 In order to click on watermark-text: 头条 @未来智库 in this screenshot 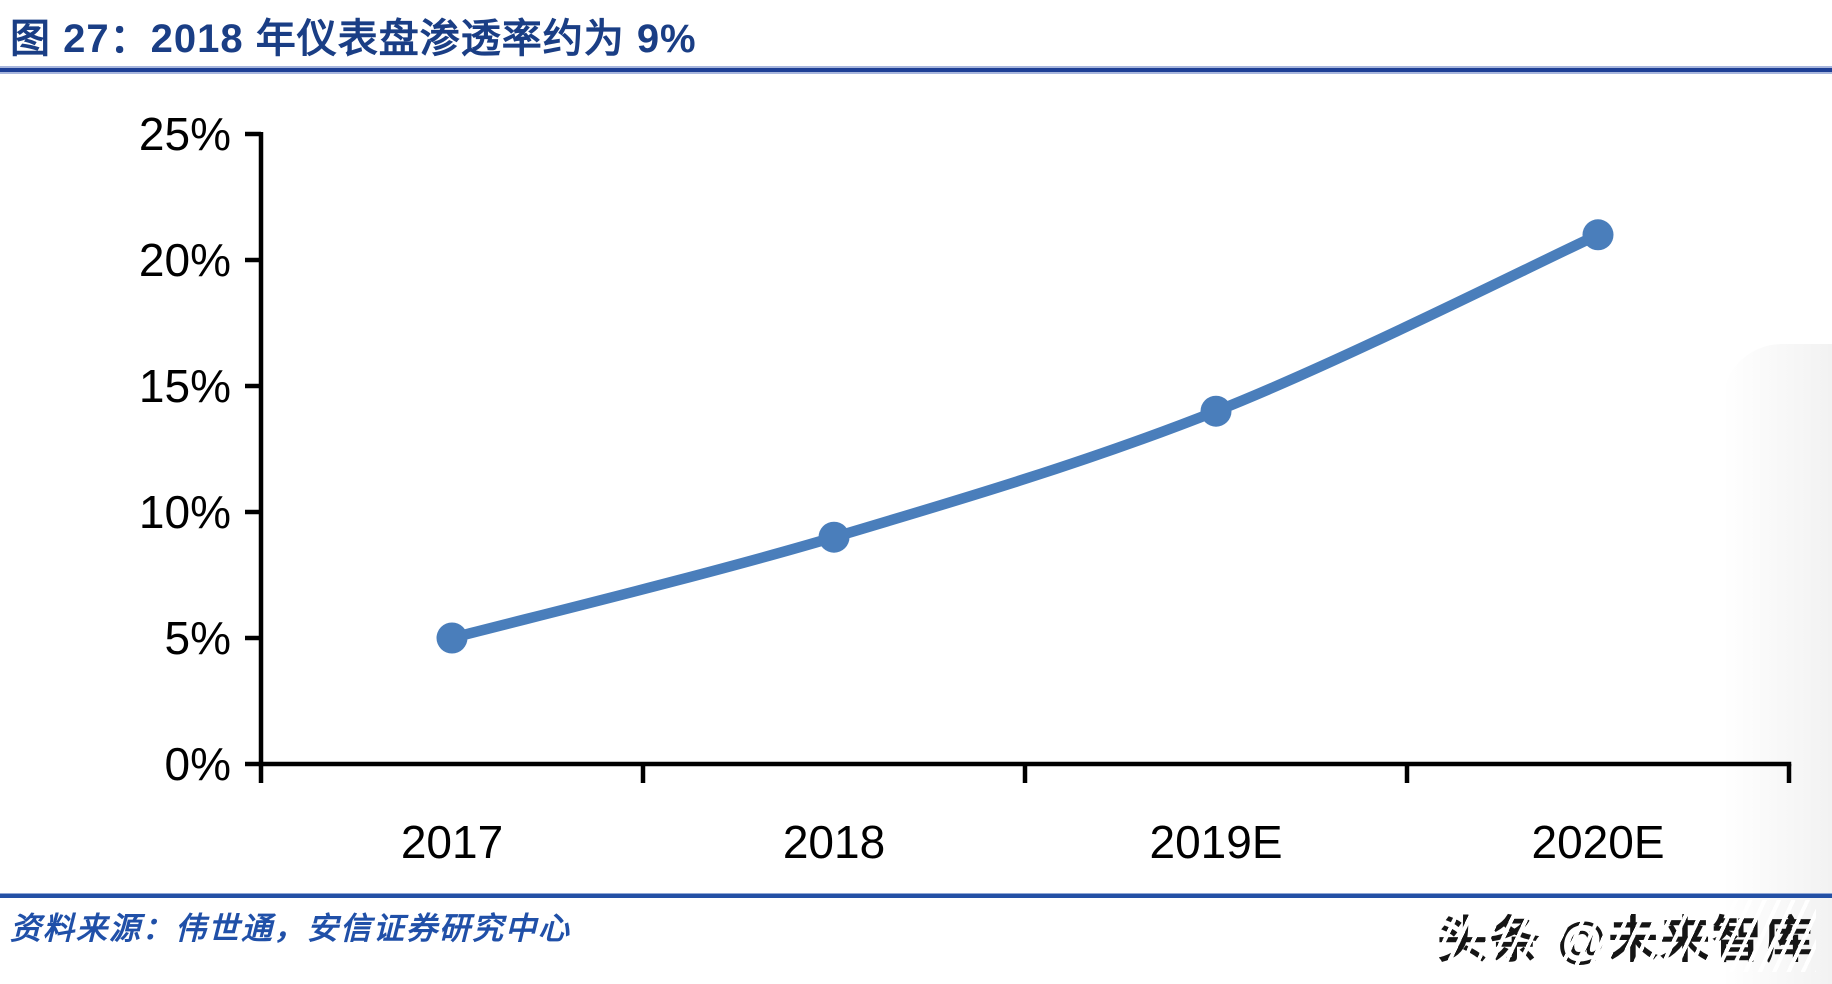, I will do `click(1626, 940)`.